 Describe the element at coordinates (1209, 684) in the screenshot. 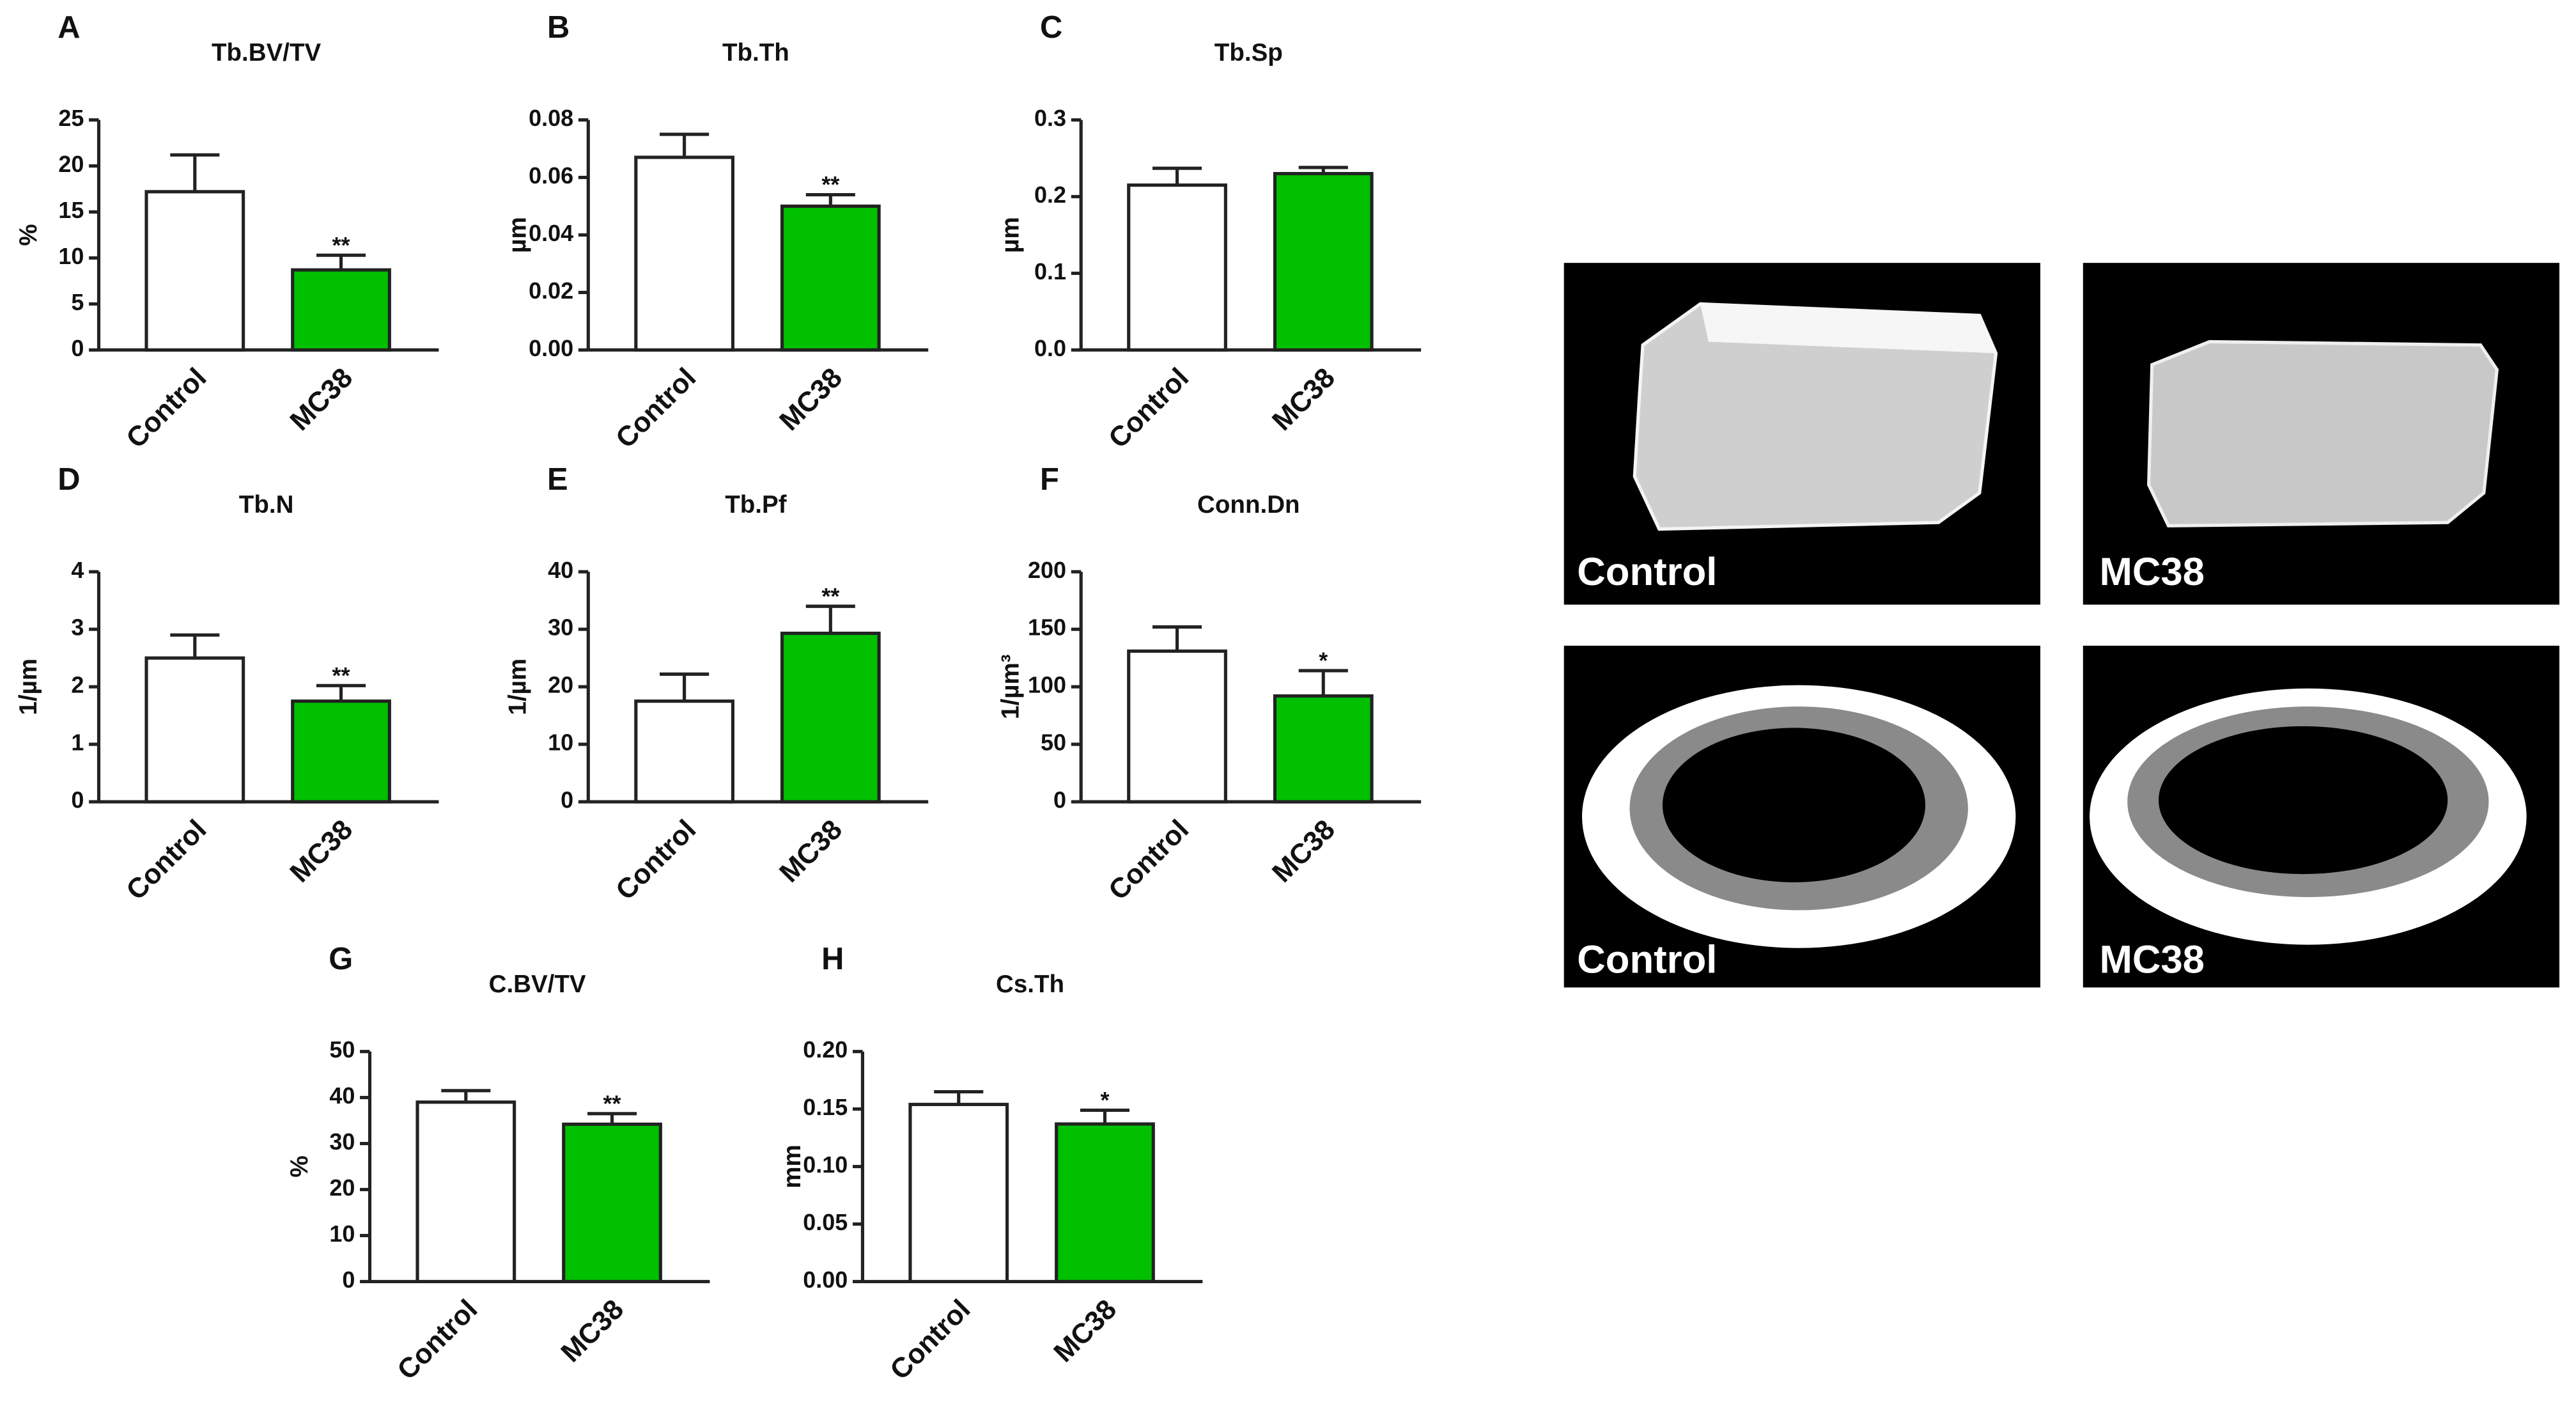

I see `bar-chart: F Conn.Dn 1/µm³ 0 50 100 150 200 Control * MC38` at that location.